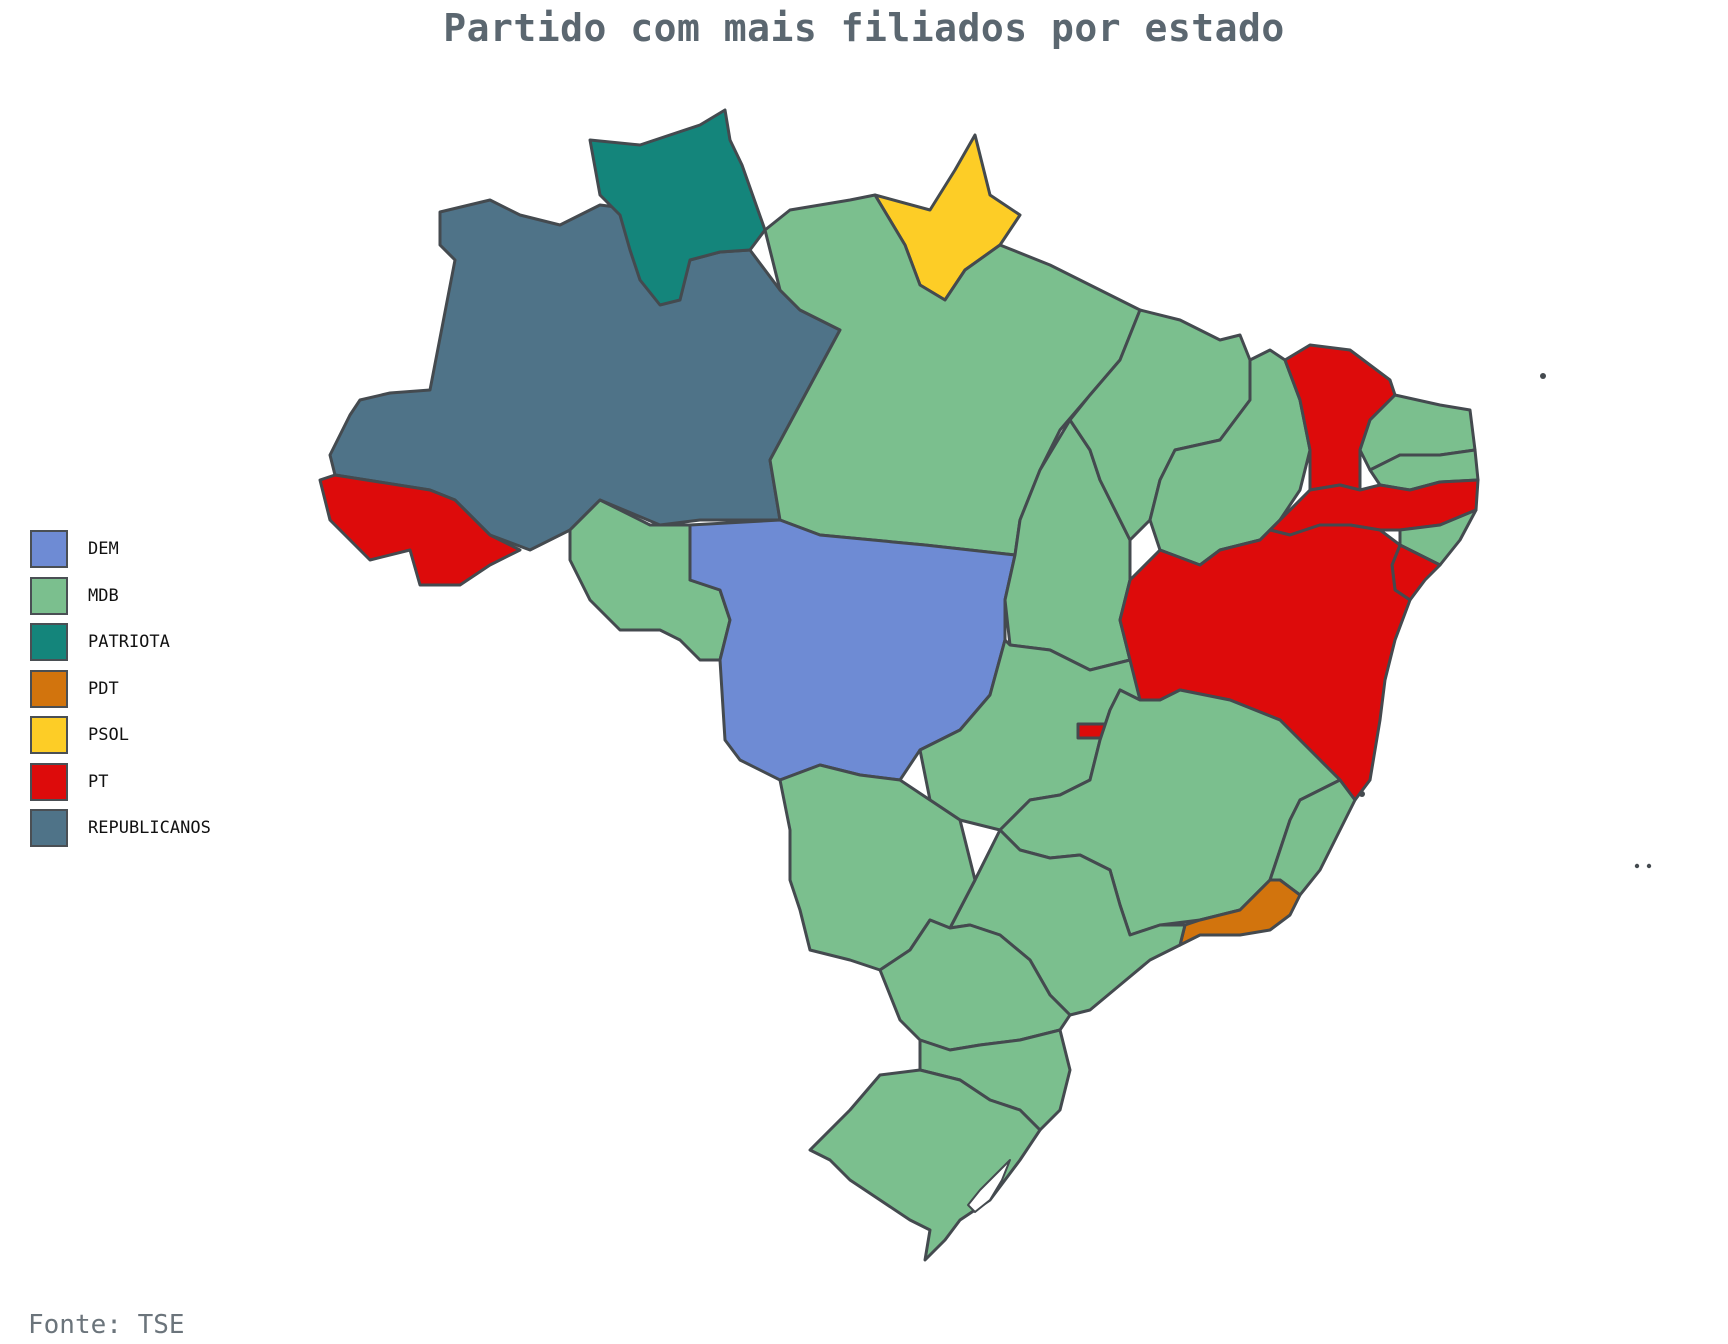 This screenshot has width=1728, height=1344. What do you see at coordinates (420, 530) in the screenshot?
I see `state-AC` at bounding box center [420, 530].